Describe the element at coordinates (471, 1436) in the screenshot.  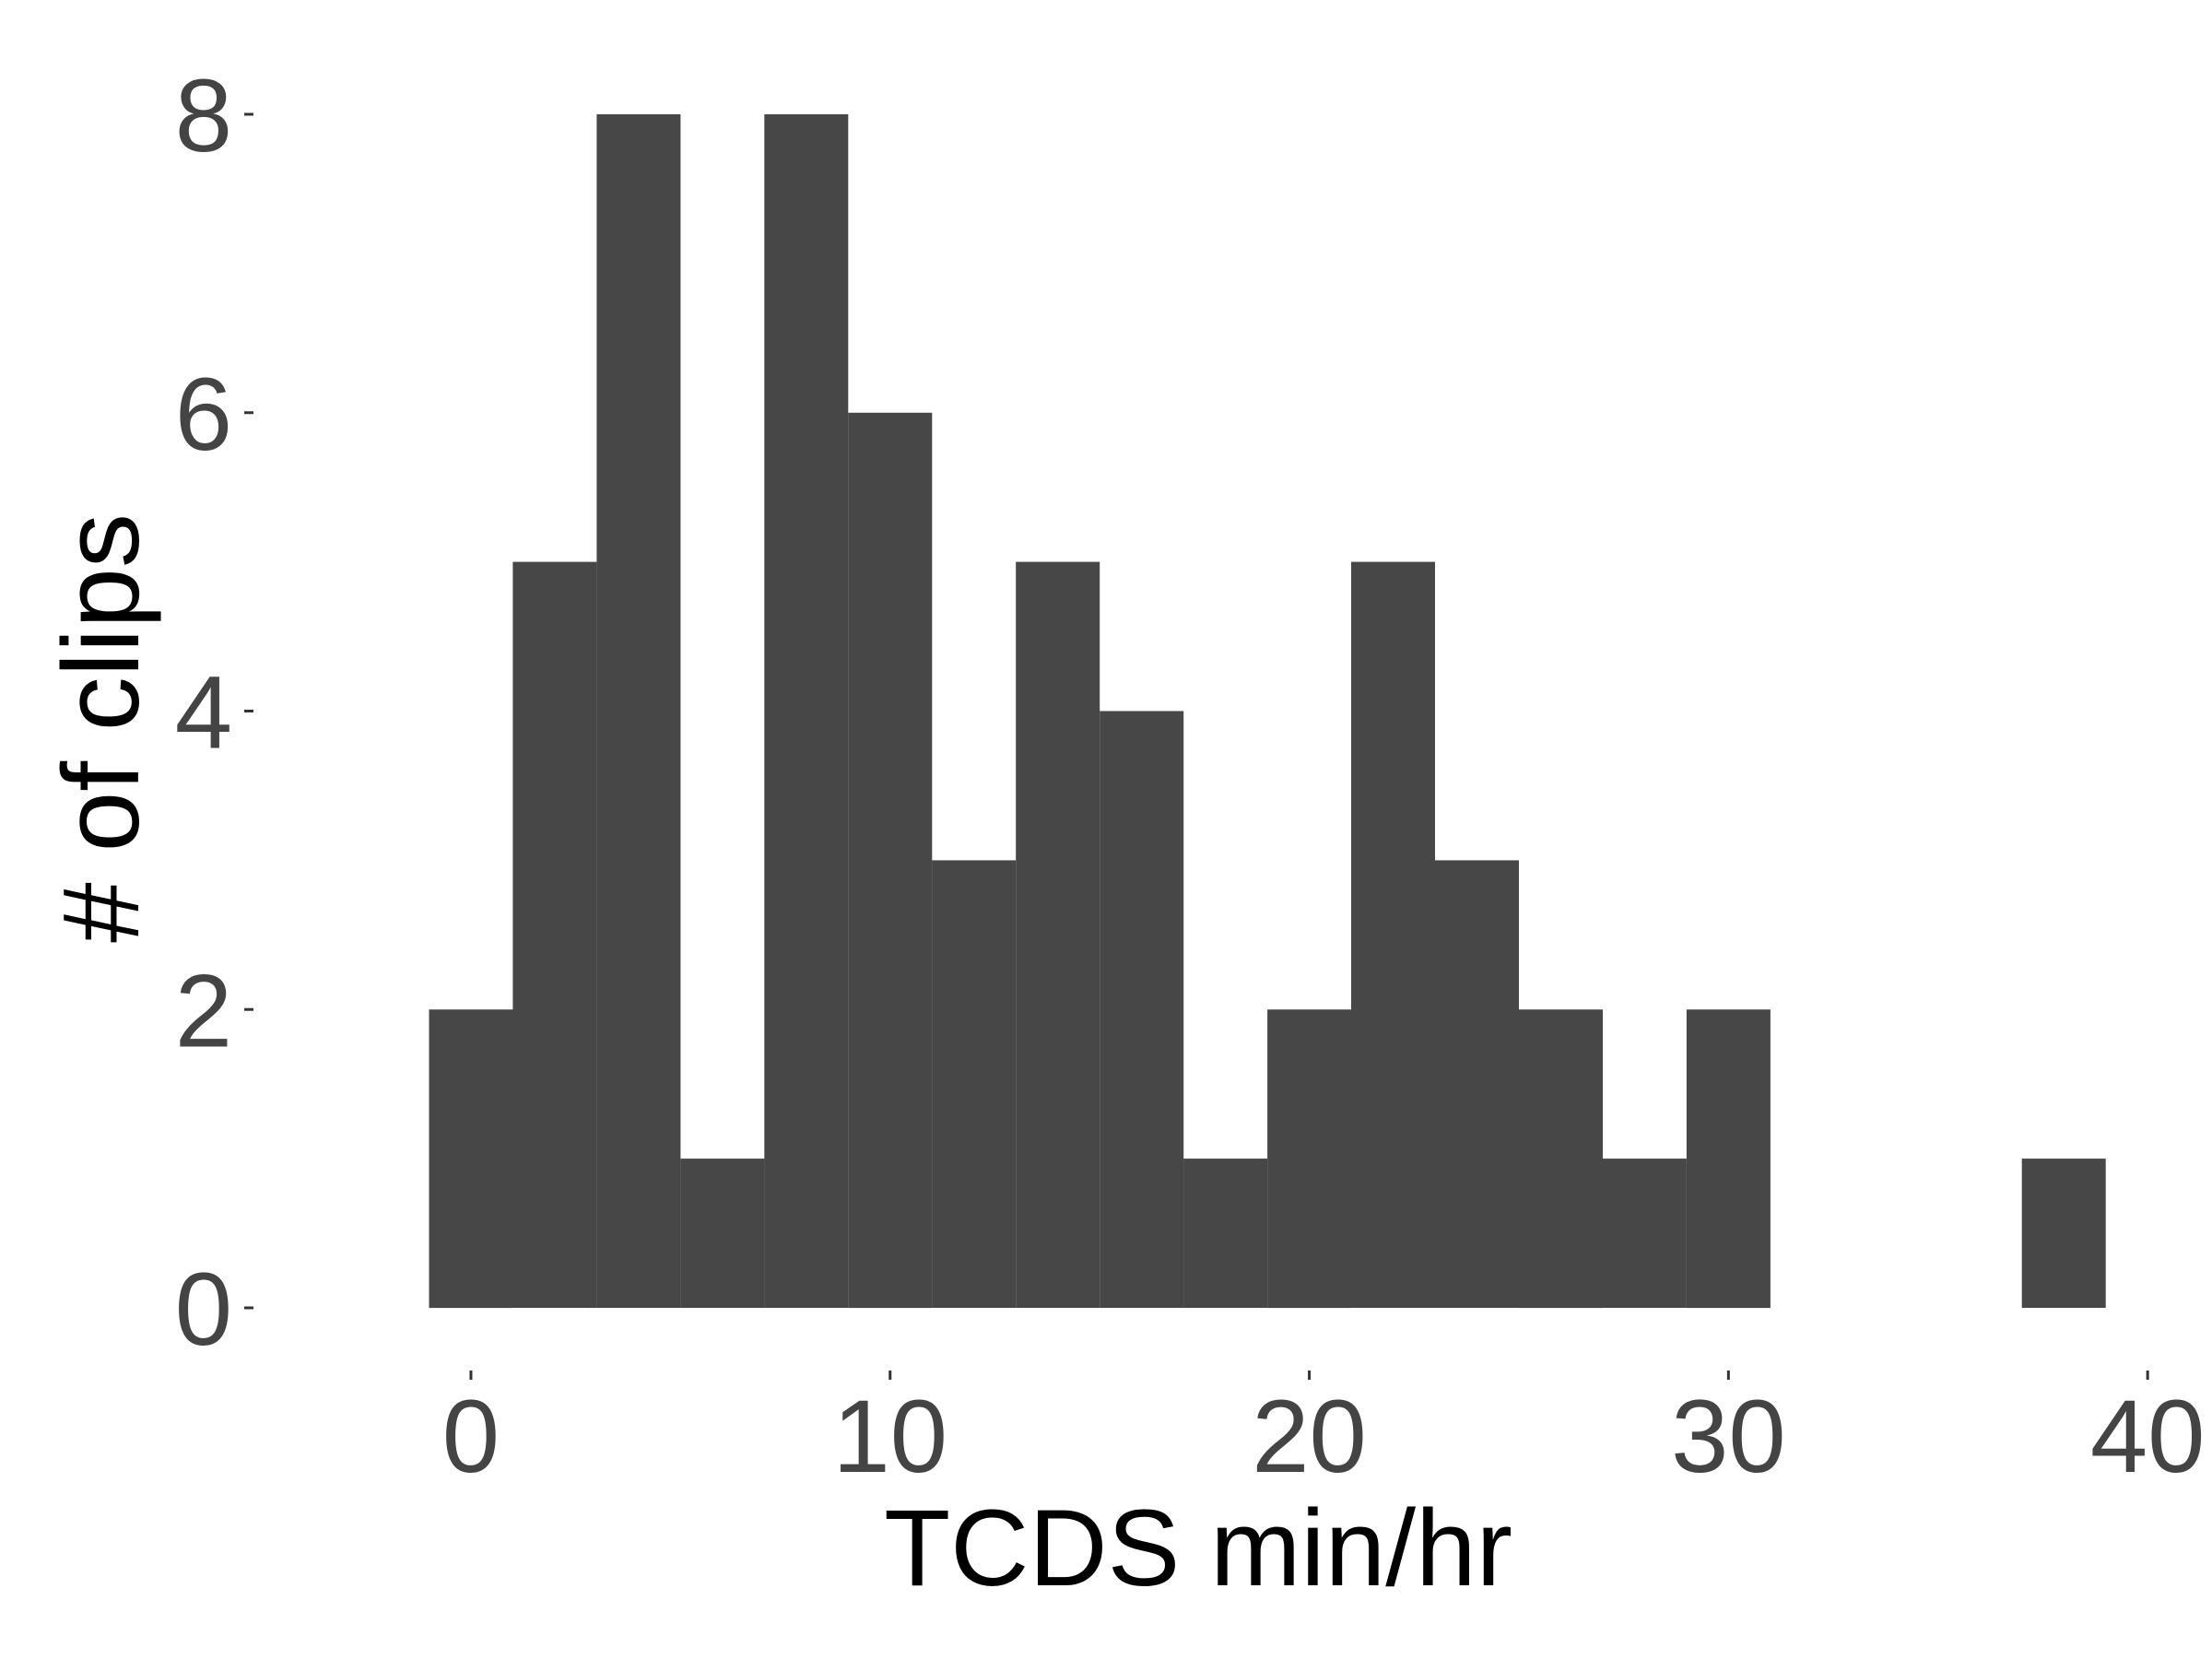
I see `x-tick-label-0: 0` at that location.